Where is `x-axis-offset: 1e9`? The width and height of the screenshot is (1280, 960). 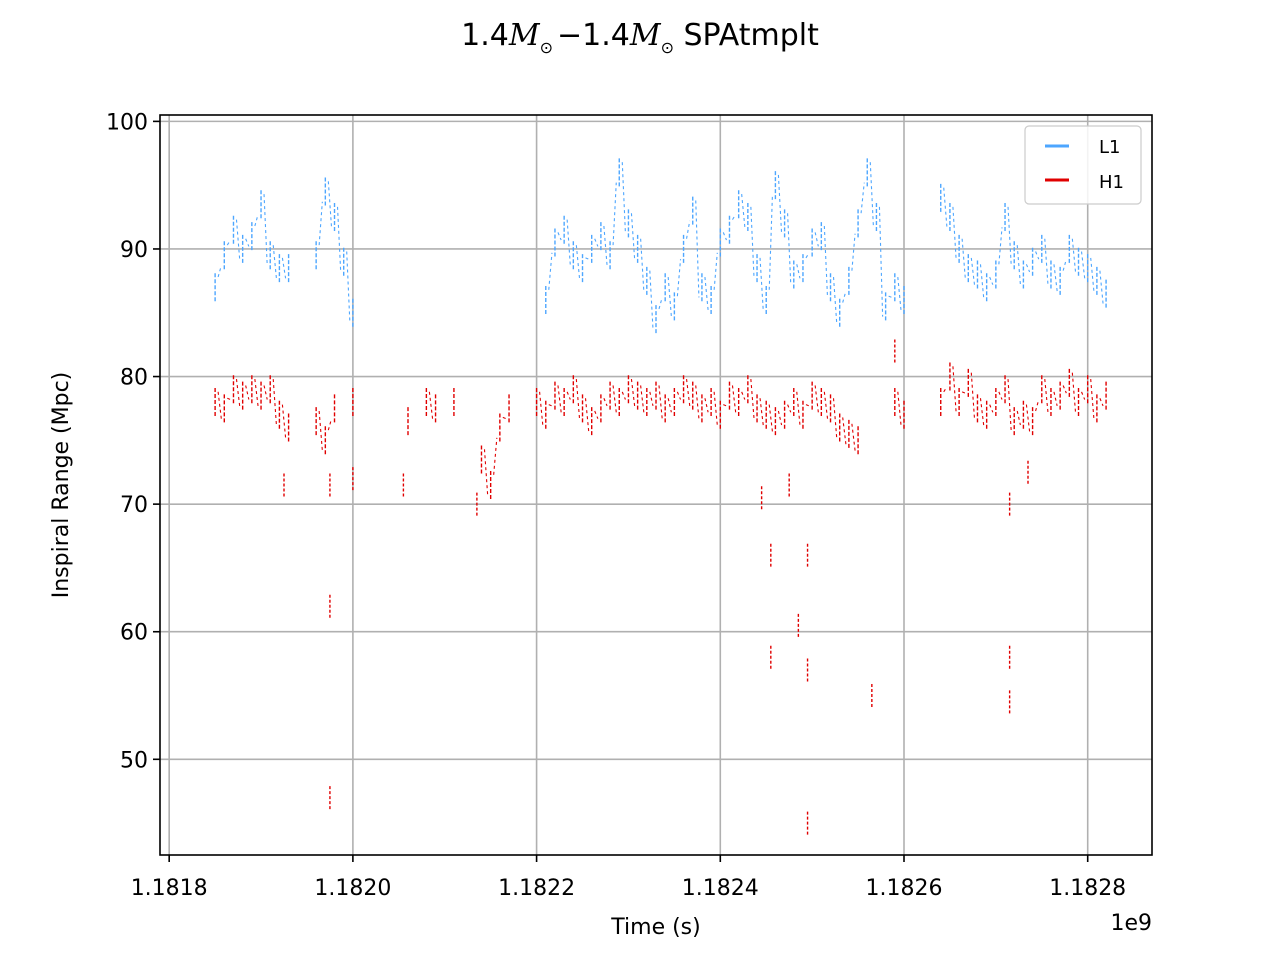
x-axis-offset: 1e9 is located at coordinates (1131, 923).